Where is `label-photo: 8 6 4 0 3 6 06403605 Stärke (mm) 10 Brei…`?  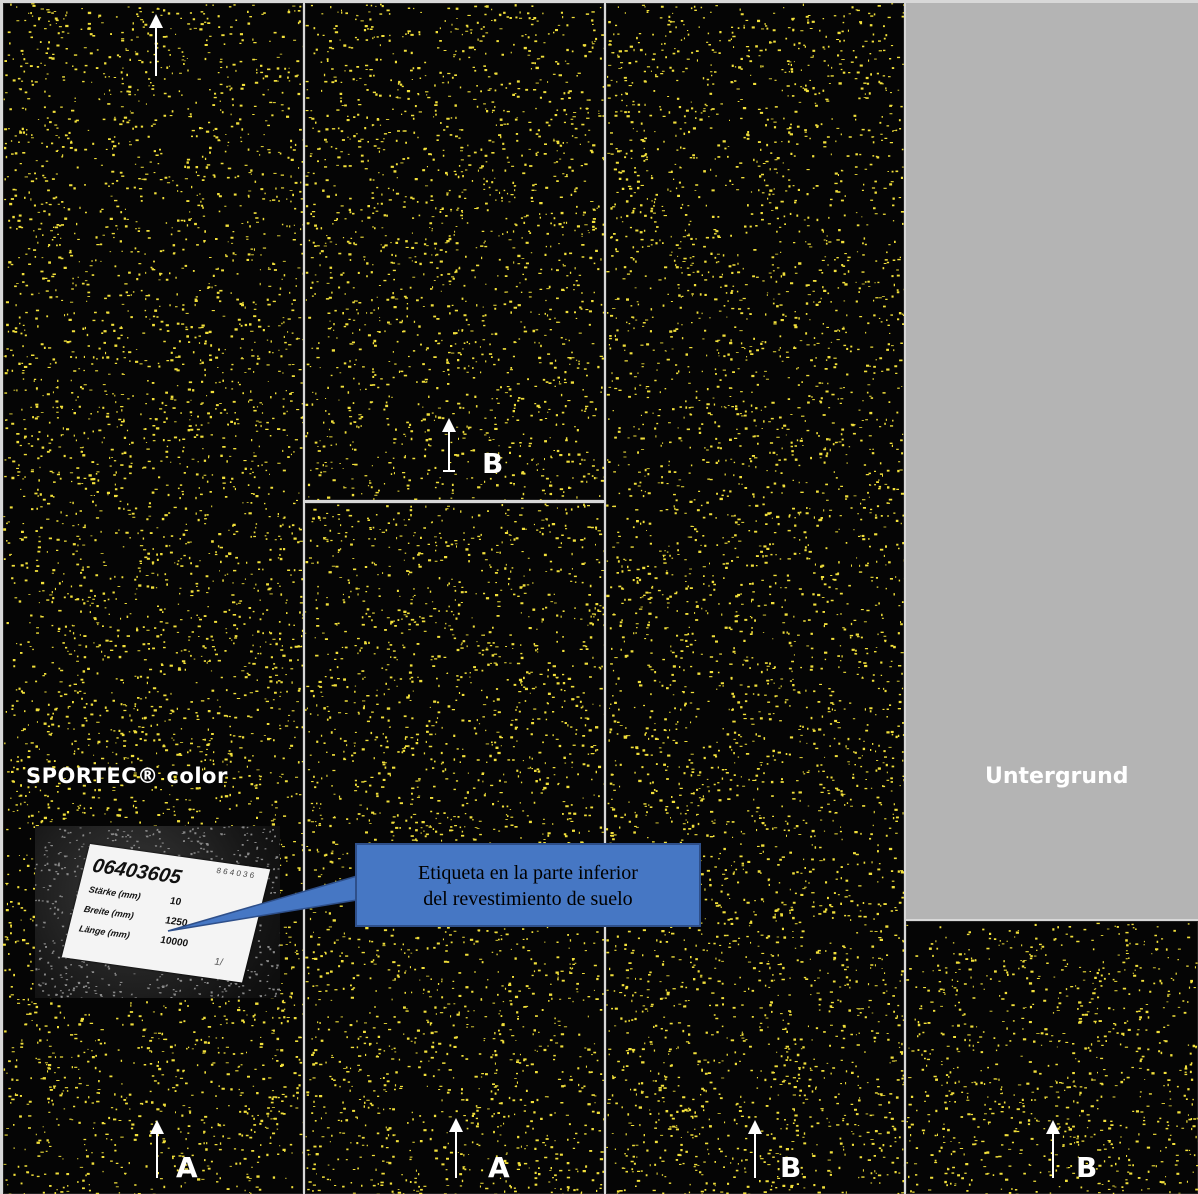 label-photo: 8 6 4 0 3 6 06403605 Stärke (mm) 10 Brei… is located at coordinates (157, 912).